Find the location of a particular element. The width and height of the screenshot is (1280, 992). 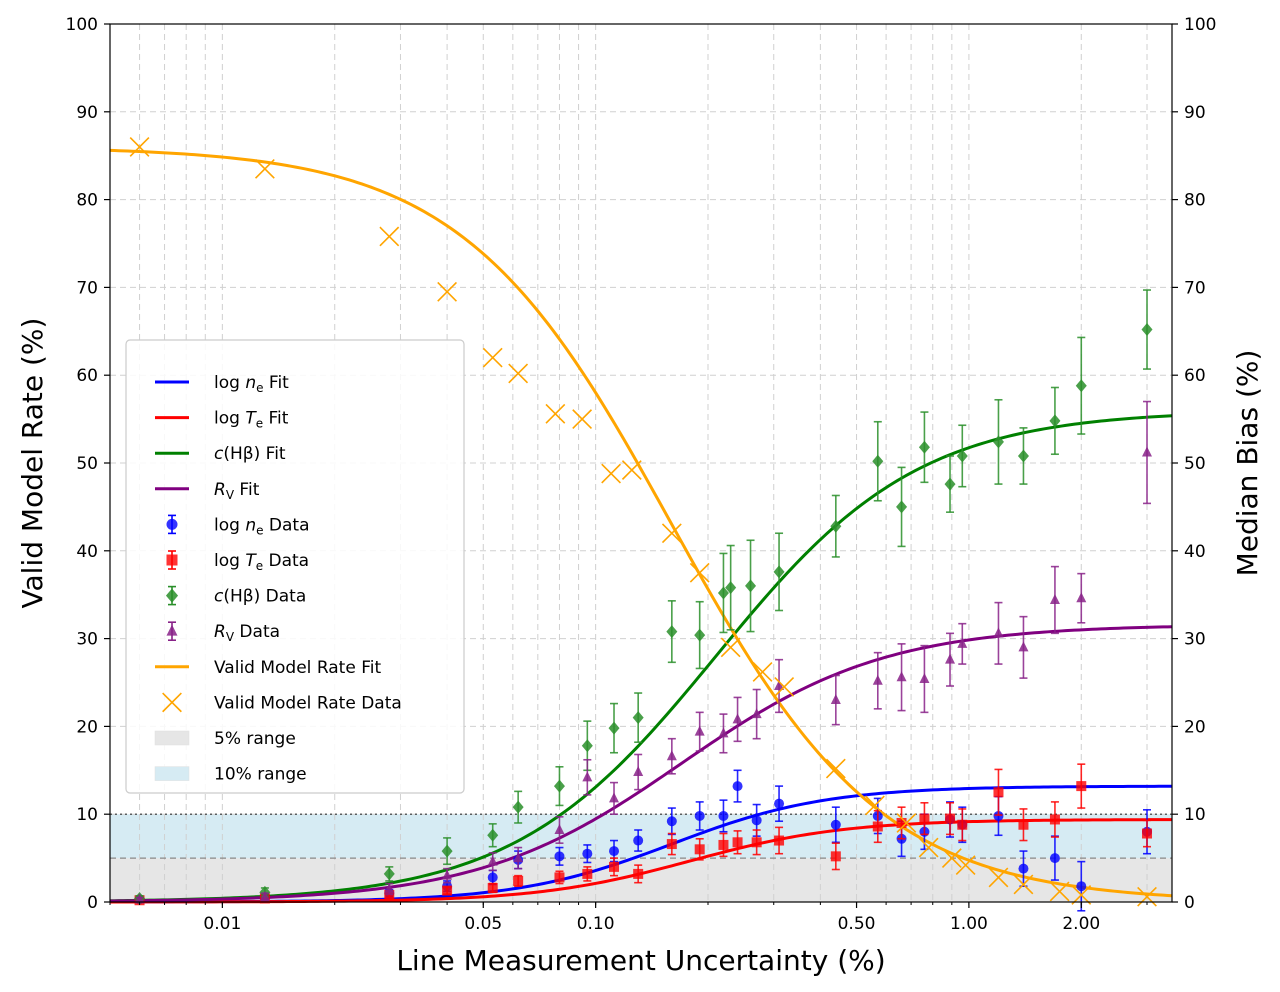

y-tick-label: 50 is located at coordinates (87, 464).